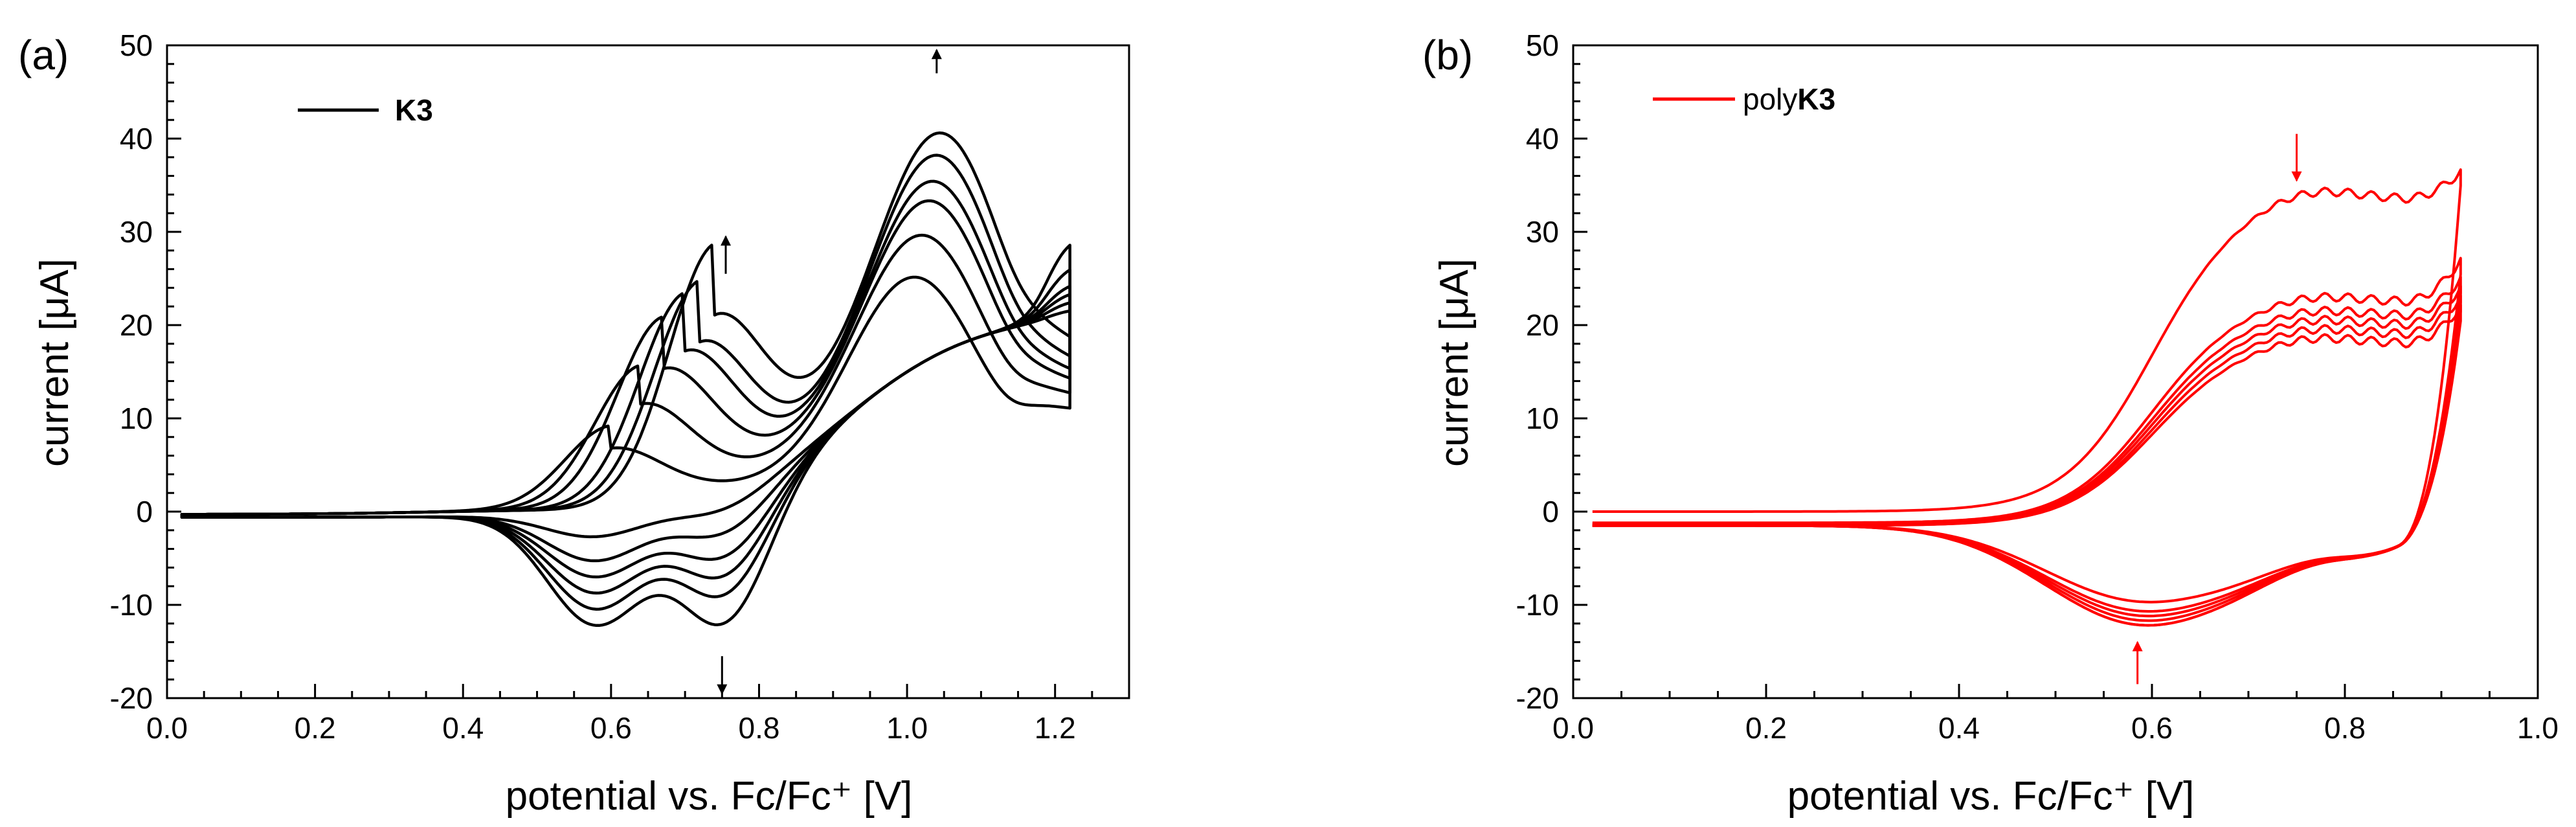 The width and height of the screenshot is (2576, 827). I want to click on panel-b-x-tick-label: 0.4, so click(1959, 728).